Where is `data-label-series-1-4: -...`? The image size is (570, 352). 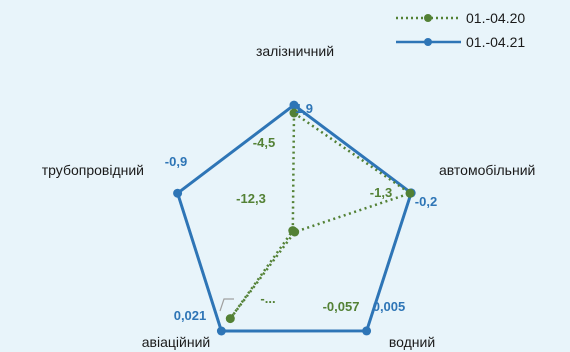 data-label-series-1-4: -... is located at coordinates (267, 298).